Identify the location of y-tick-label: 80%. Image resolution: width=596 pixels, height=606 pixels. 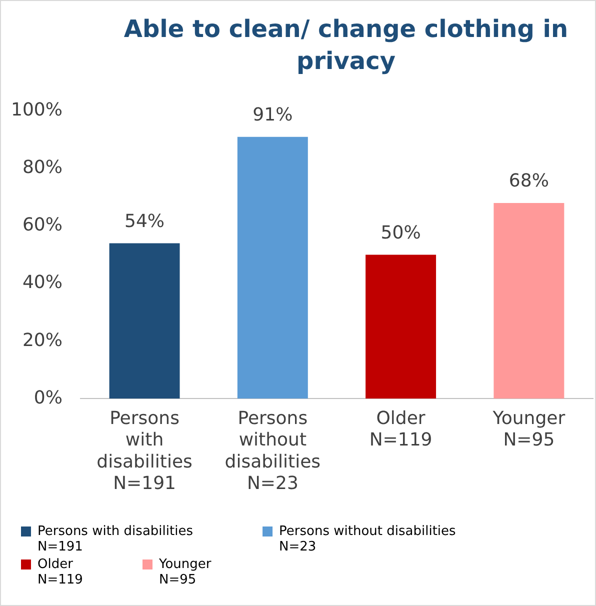
(42, 167).